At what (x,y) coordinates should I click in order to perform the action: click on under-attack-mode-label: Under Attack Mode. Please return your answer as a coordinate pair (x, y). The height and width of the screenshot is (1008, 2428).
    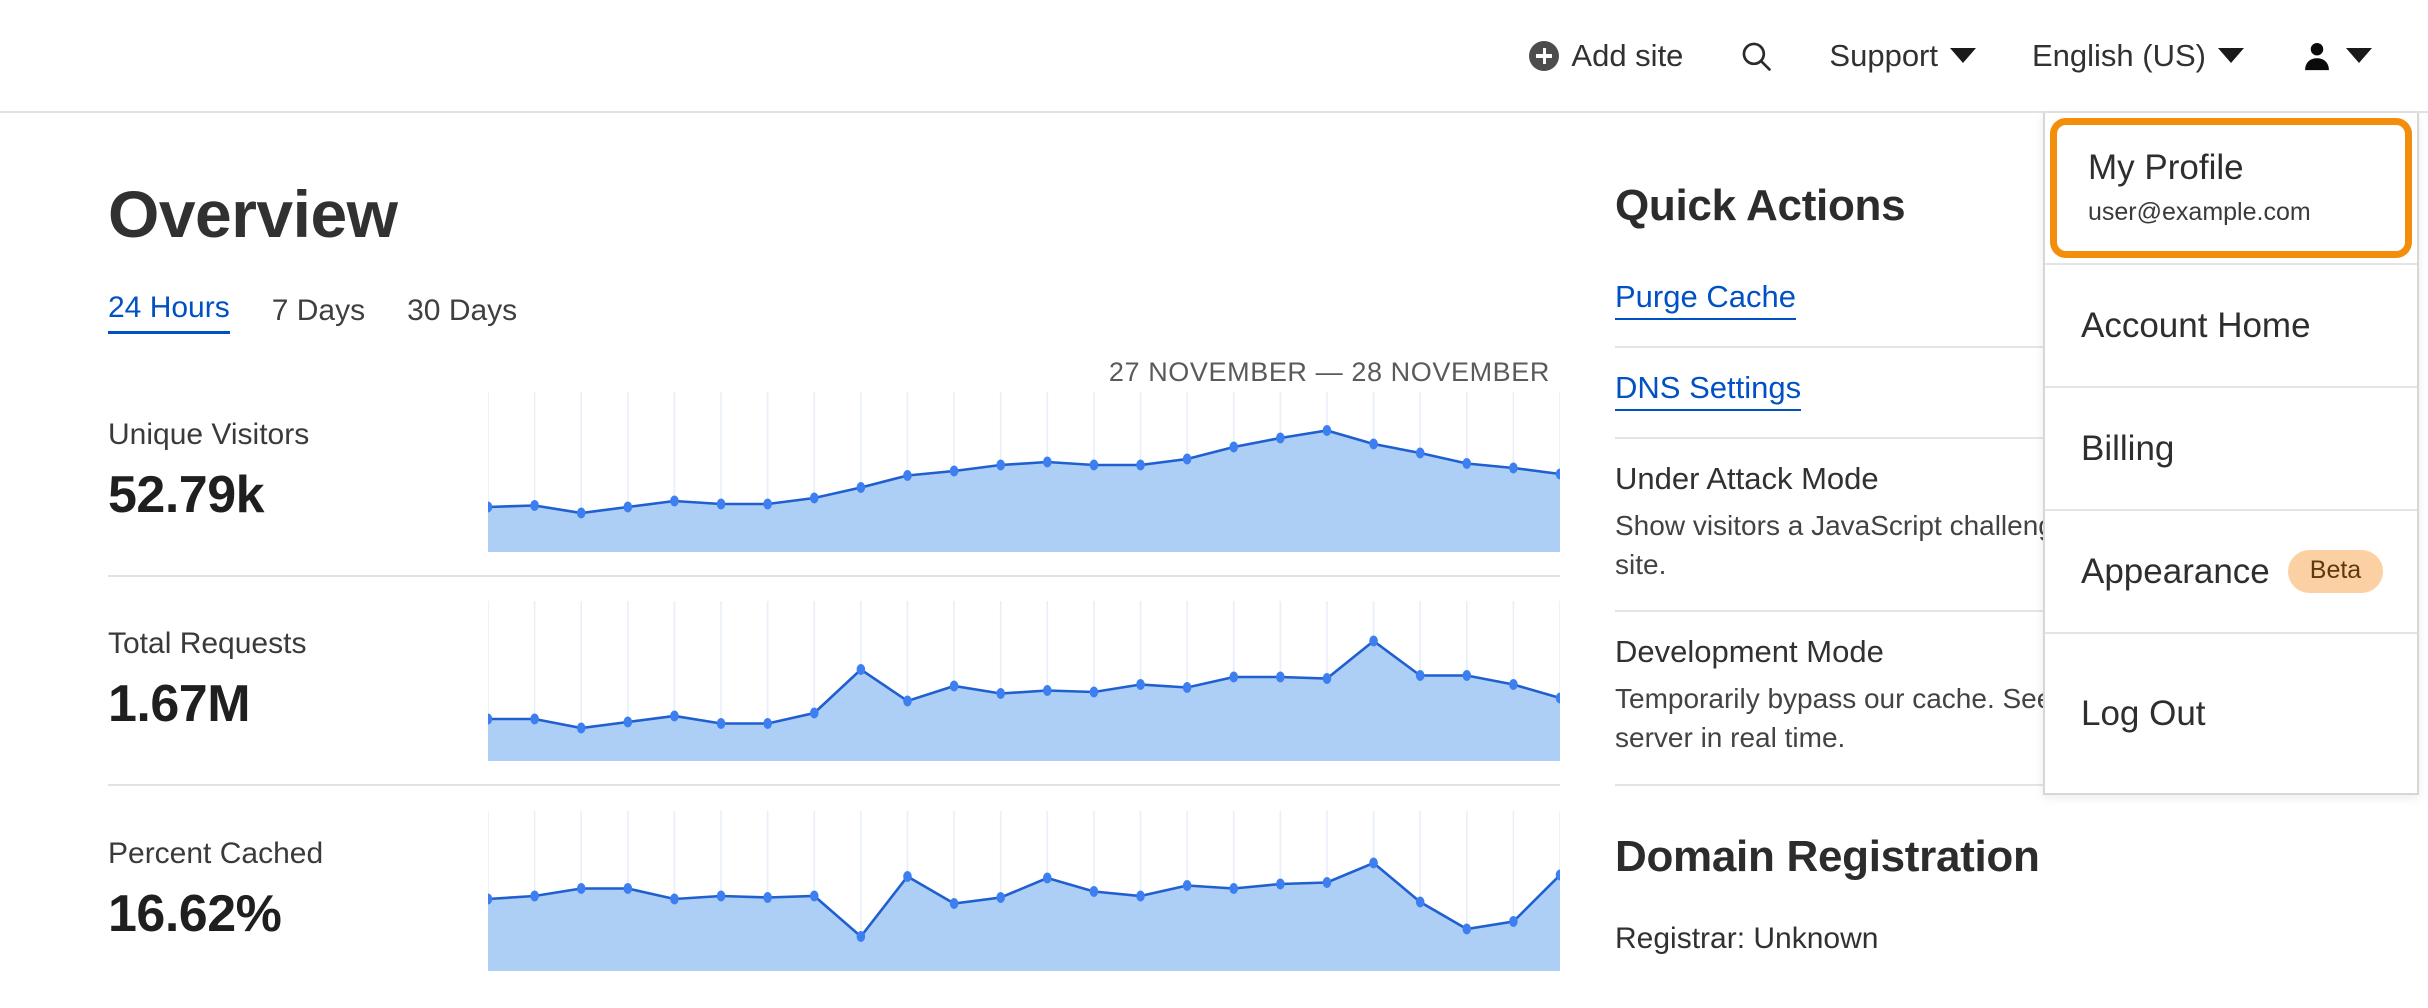
    Looking at the image, I should click on (1747, 478).